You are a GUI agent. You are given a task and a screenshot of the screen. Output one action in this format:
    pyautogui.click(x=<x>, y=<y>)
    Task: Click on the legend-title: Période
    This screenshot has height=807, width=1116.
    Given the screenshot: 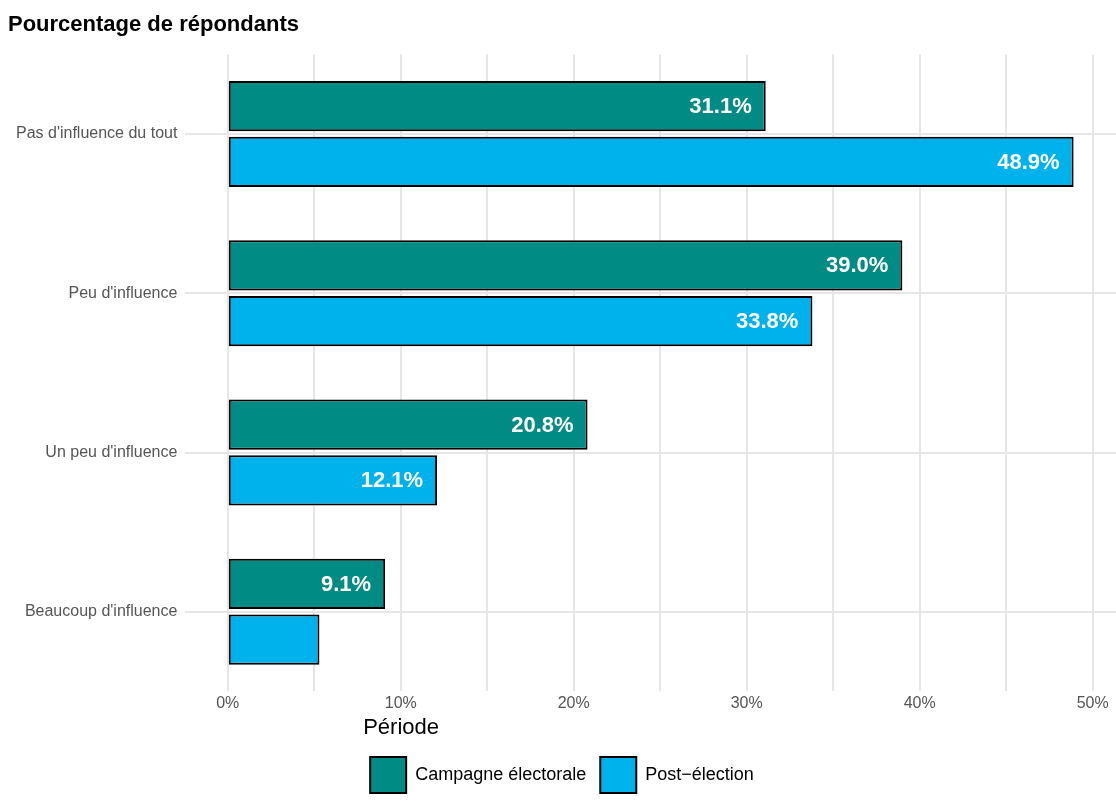 What is the action you would take?
    pyautogui.click(x=401, y=726)
    